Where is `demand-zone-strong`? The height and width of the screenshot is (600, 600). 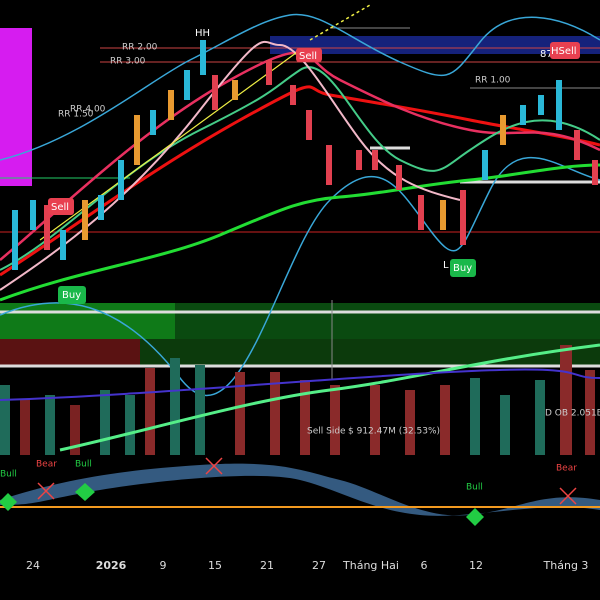
demand-zone-strong is located at coordinates (87, 321).